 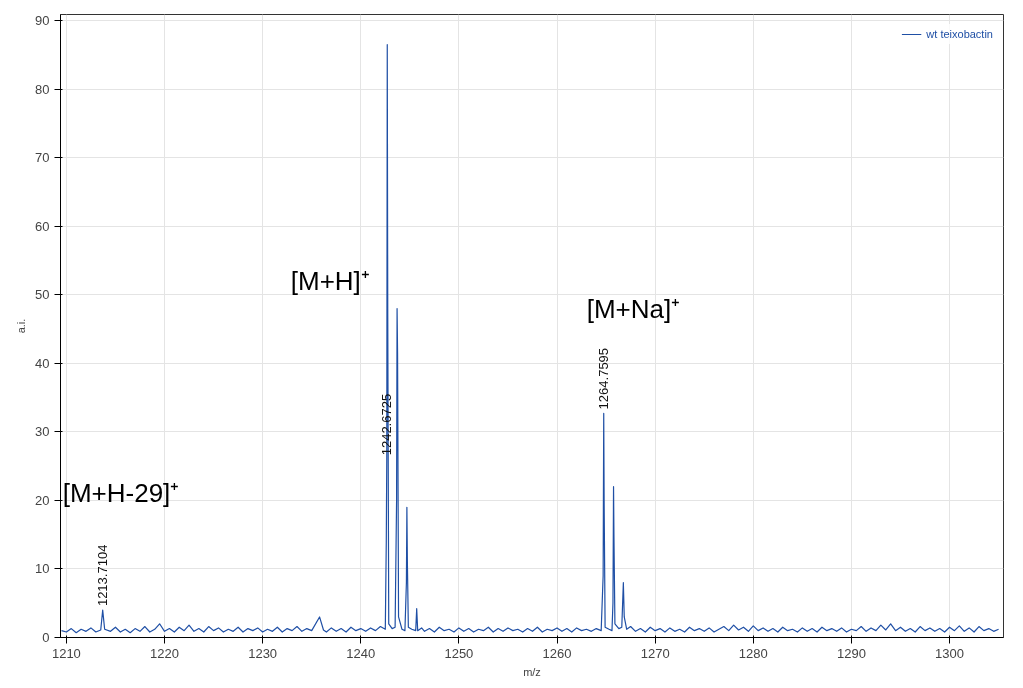 I want to click on x-tick-label: 1250, so click(x=459, y=653).